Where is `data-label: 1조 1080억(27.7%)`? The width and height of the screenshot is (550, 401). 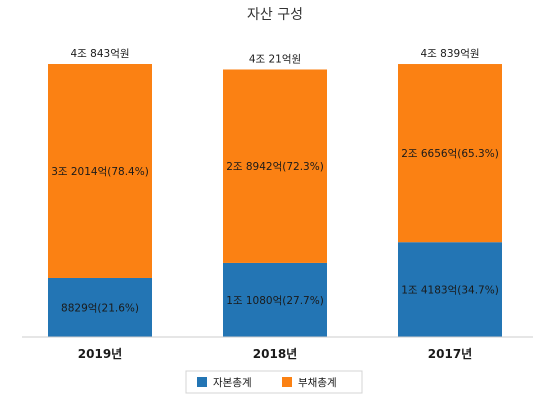
data-label: 1조 1080억(27.7%) is located at coordinates (275, 301).